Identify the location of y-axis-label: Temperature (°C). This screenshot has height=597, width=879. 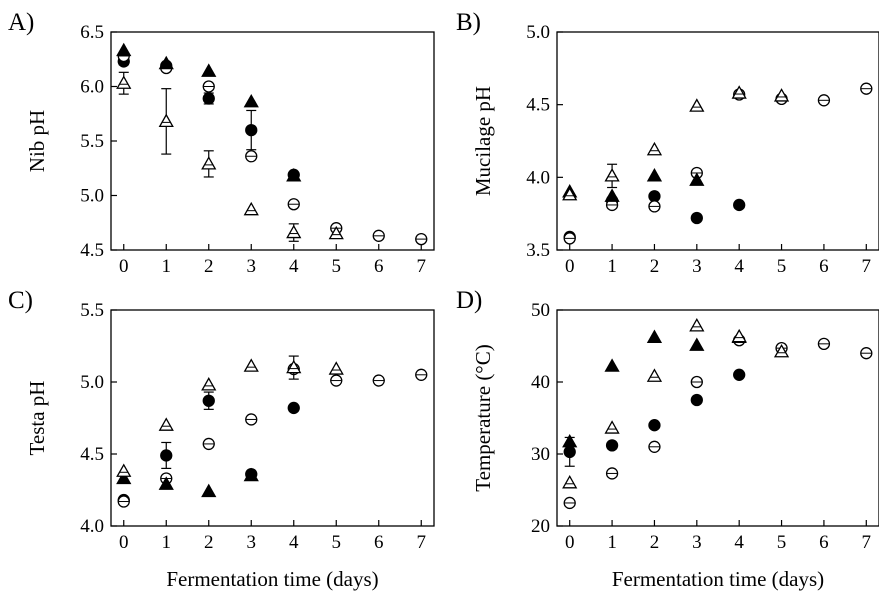
(483, 417).